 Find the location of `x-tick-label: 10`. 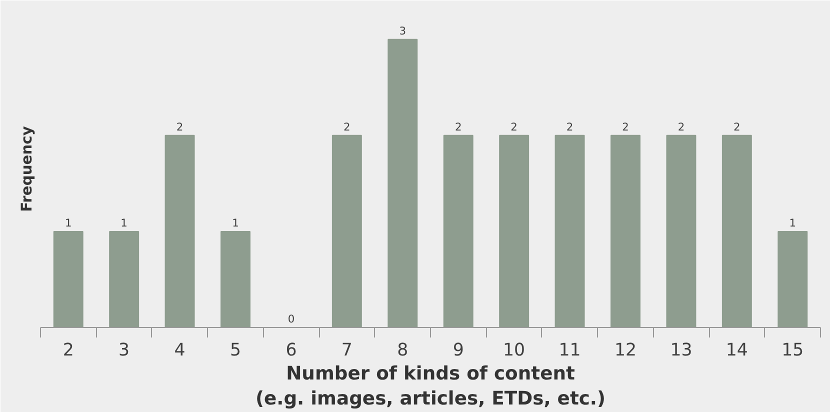

x-tick-label: 10 is located at coordinates (514, 350).